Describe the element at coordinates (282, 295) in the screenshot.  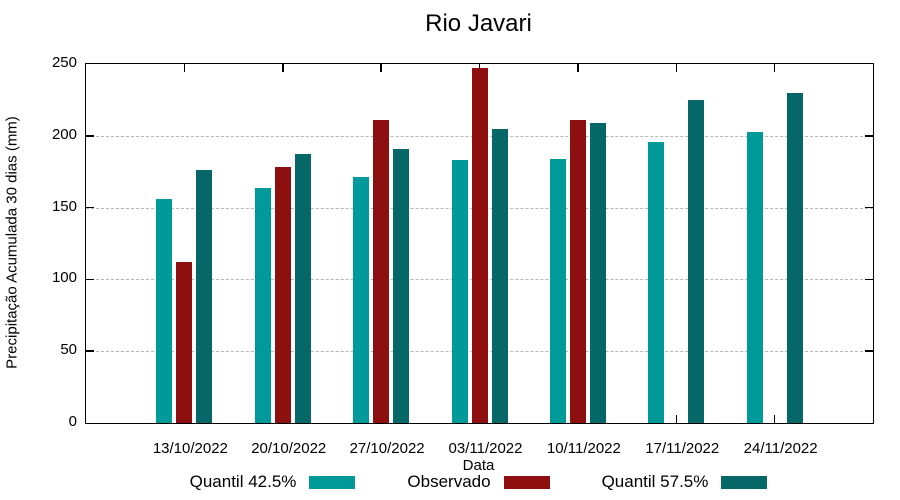
I see `bar-observado-20-10-2022` at that location.